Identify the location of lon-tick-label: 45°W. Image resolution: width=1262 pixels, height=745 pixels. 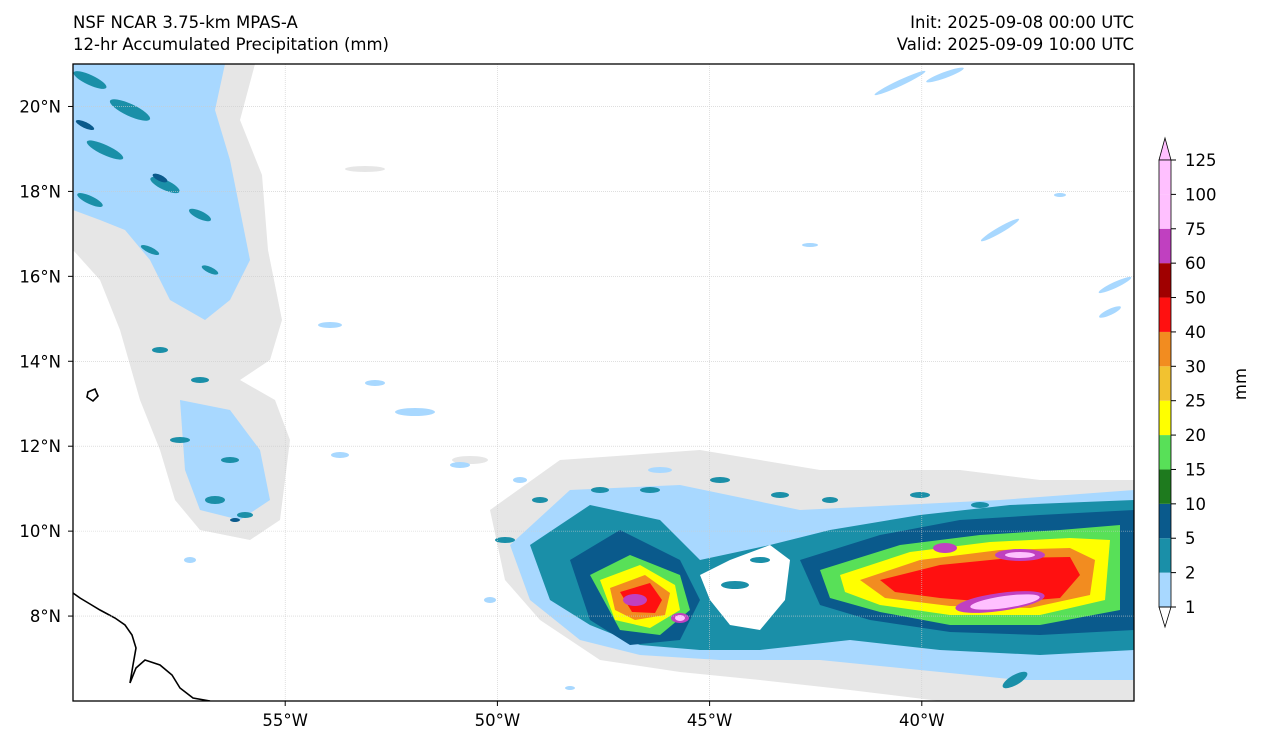
(710, 720).